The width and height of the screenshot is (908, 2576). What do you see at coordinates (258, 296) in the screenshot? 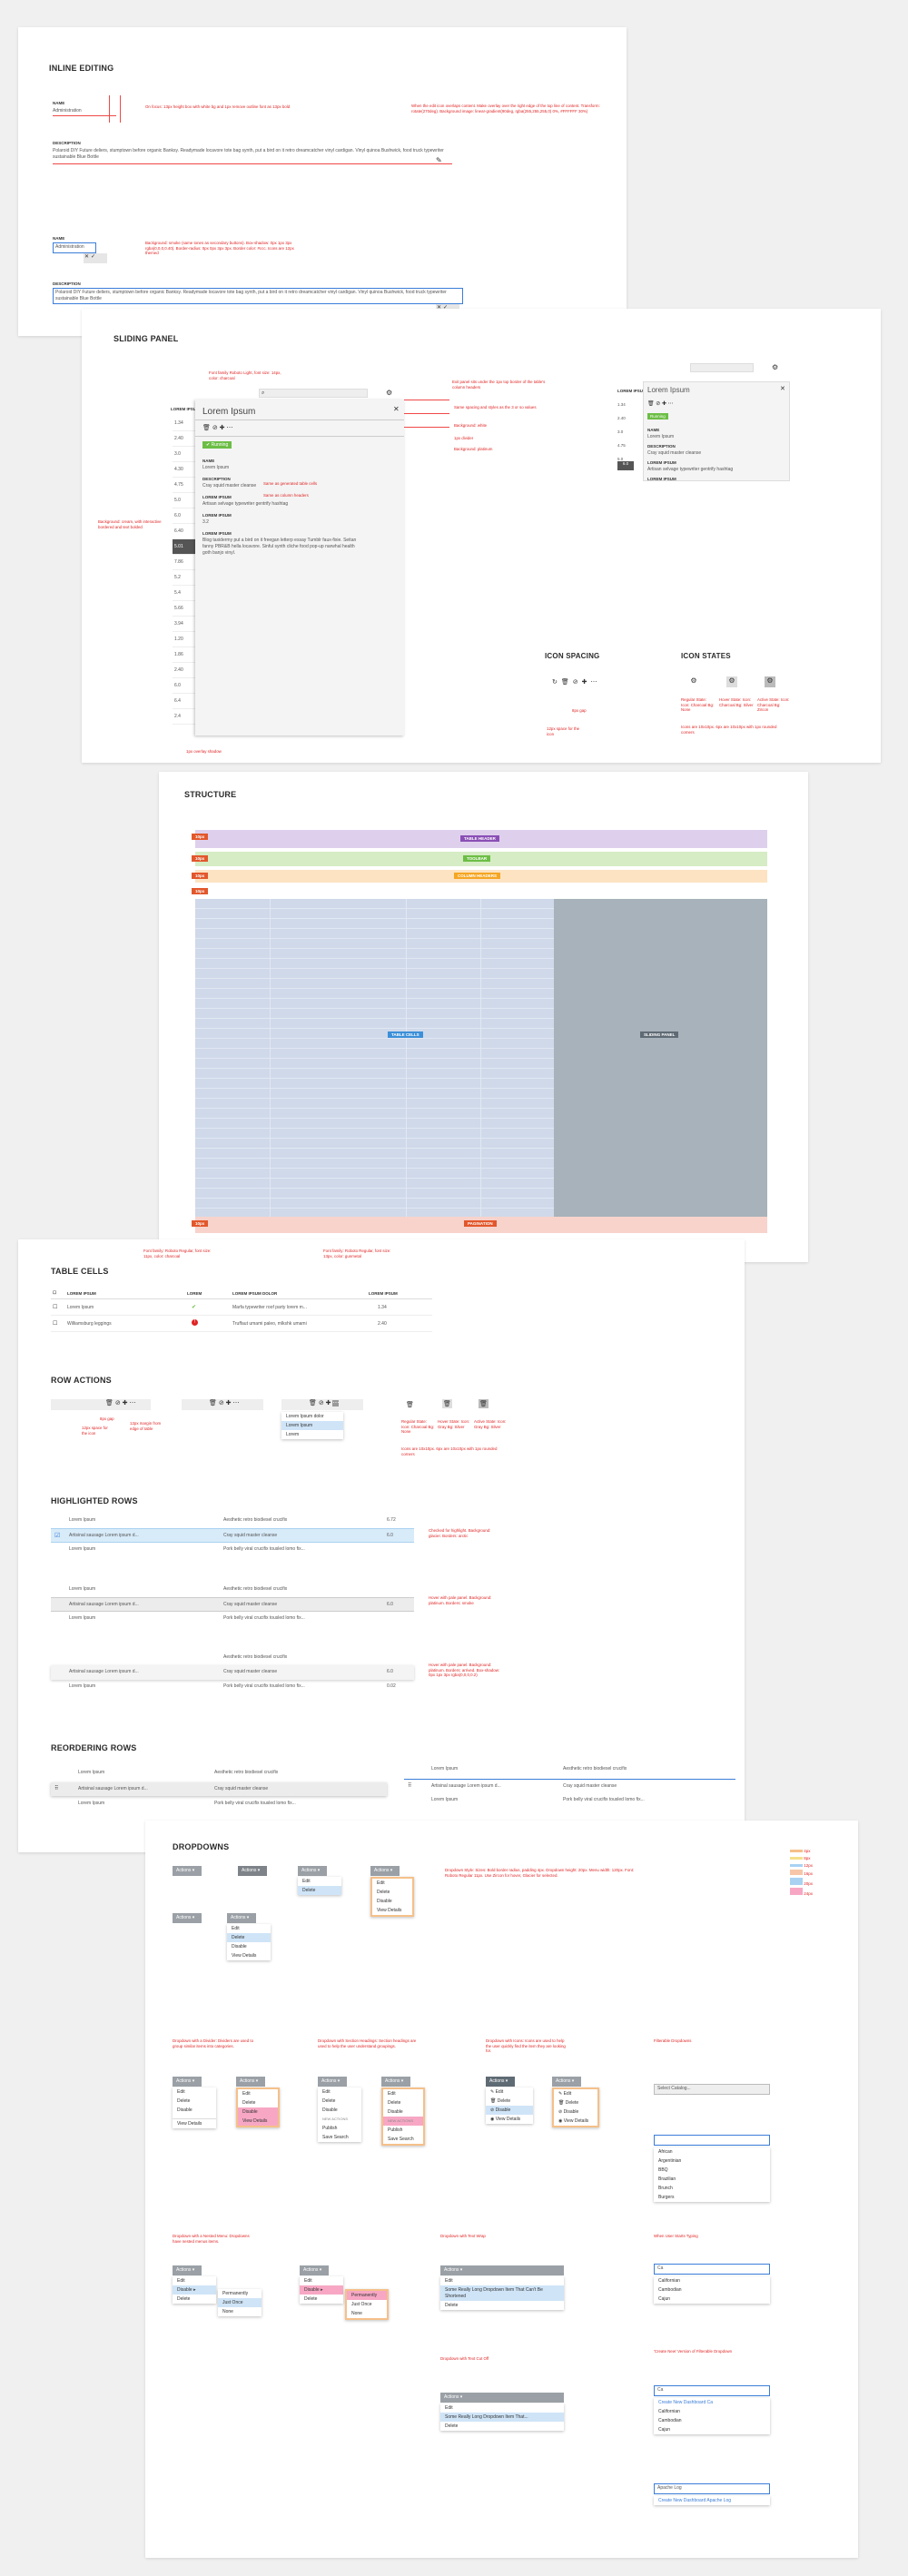
I see `description-edit-field` at bounding box center [258, 296].